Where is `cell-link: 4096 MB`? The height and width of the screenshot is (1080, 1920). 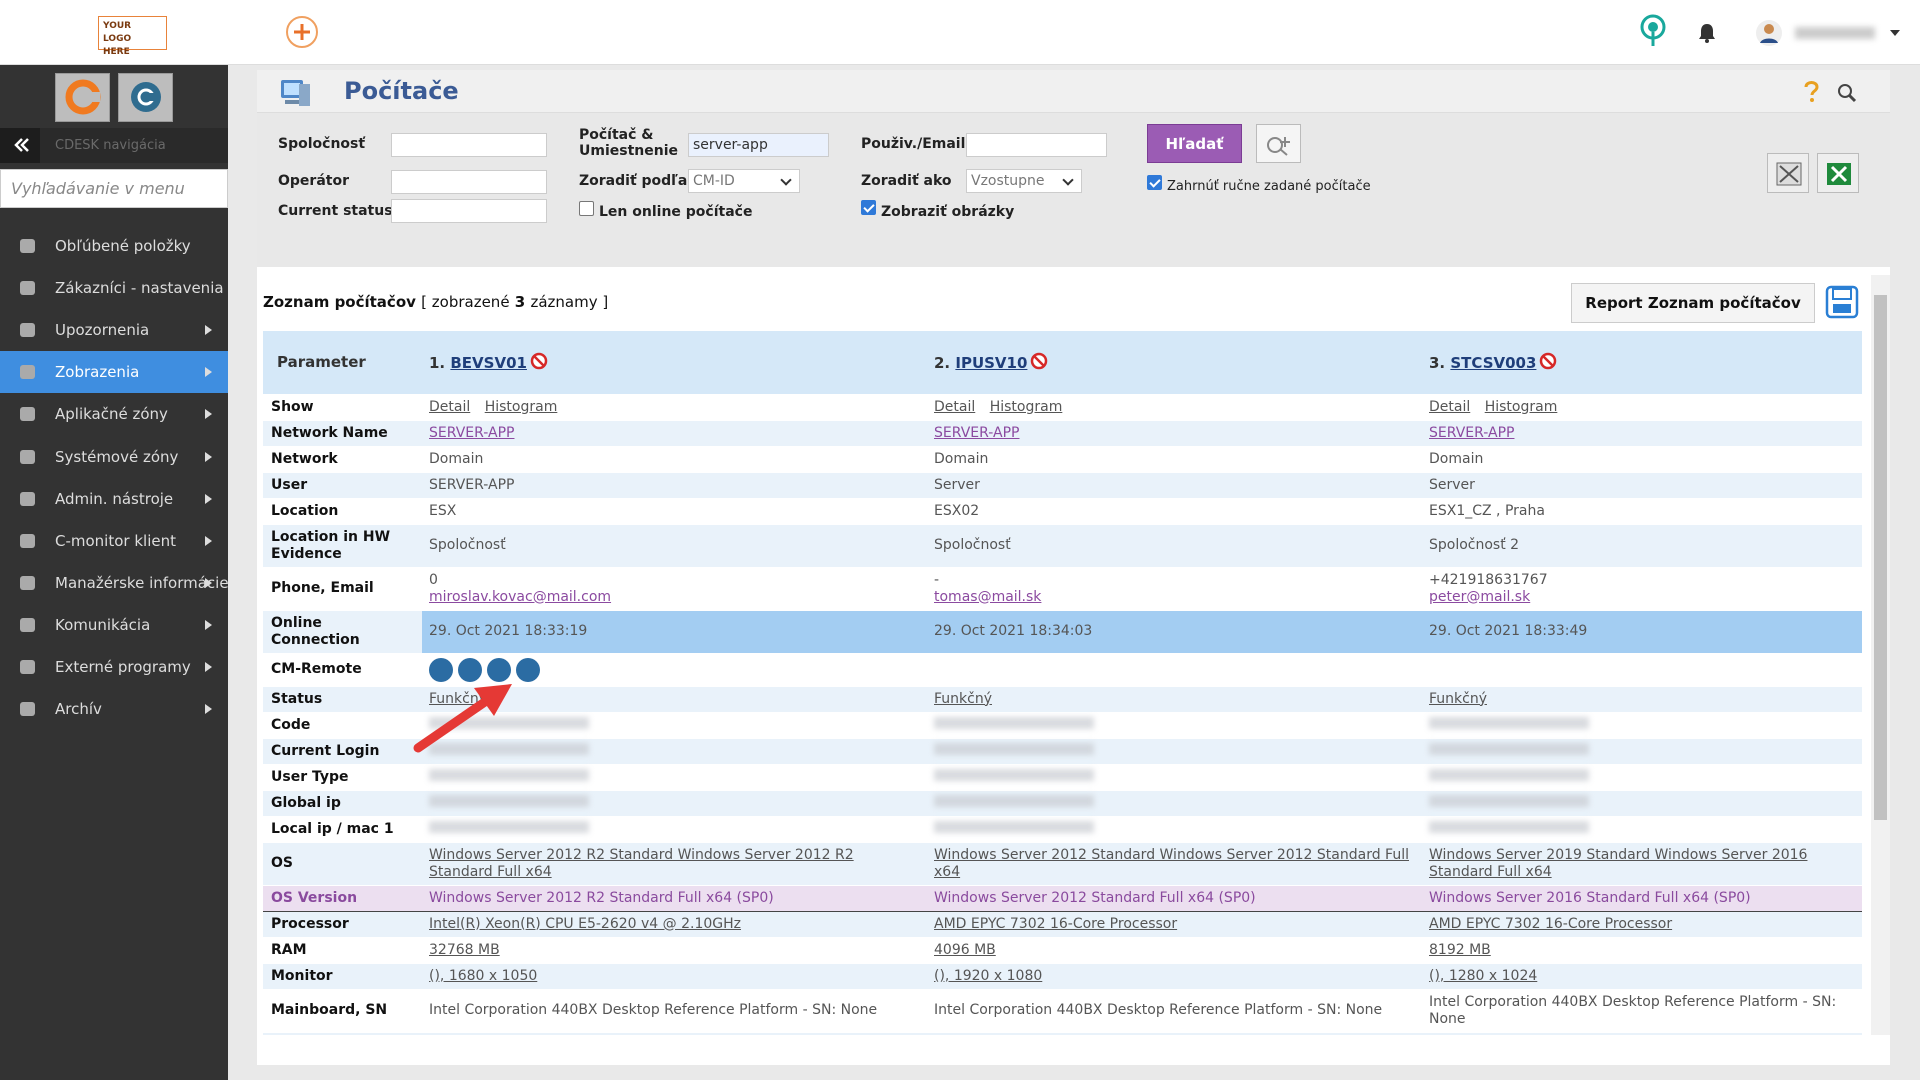
cell-link: 4096 MB is located at coordinates (965, 949).